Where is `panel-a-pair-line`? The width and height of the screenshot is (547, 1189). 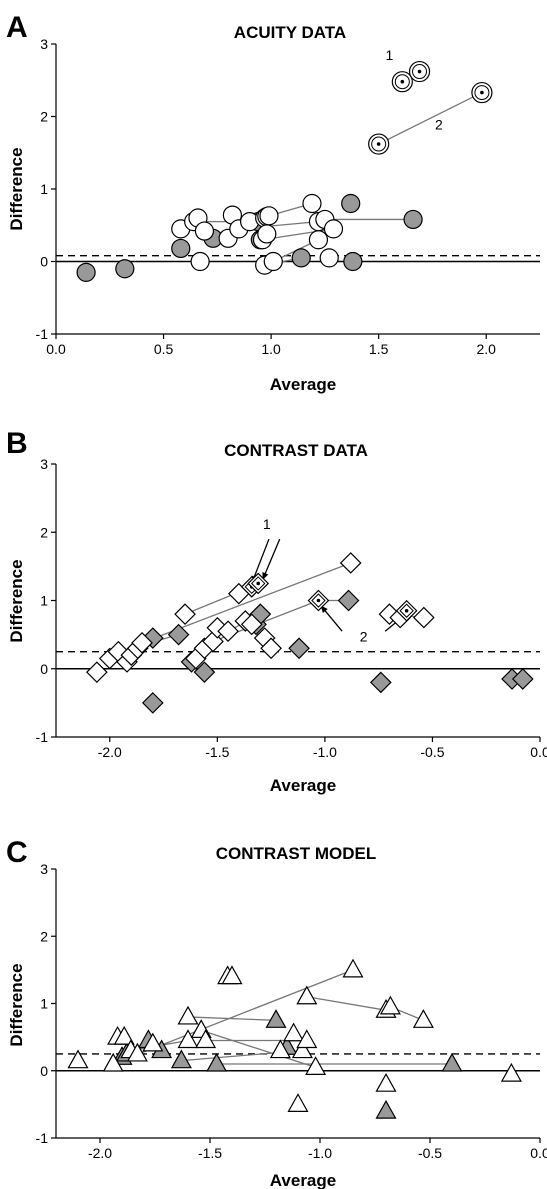 panel-a-pair-line is located at coordinates (430, 118).